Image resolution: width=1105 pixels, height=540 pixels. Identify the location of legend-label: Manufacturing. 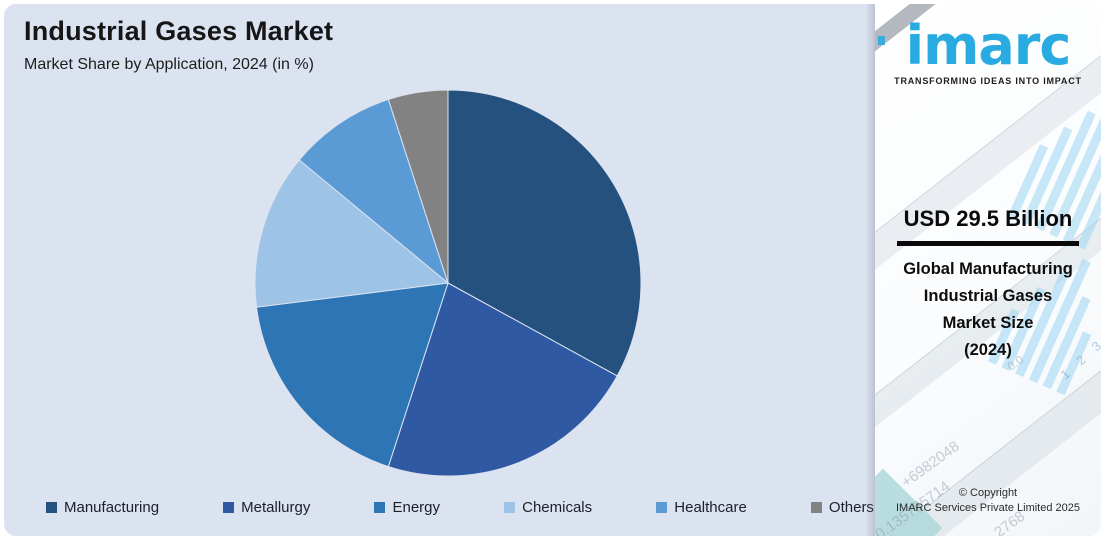
(112, 507).